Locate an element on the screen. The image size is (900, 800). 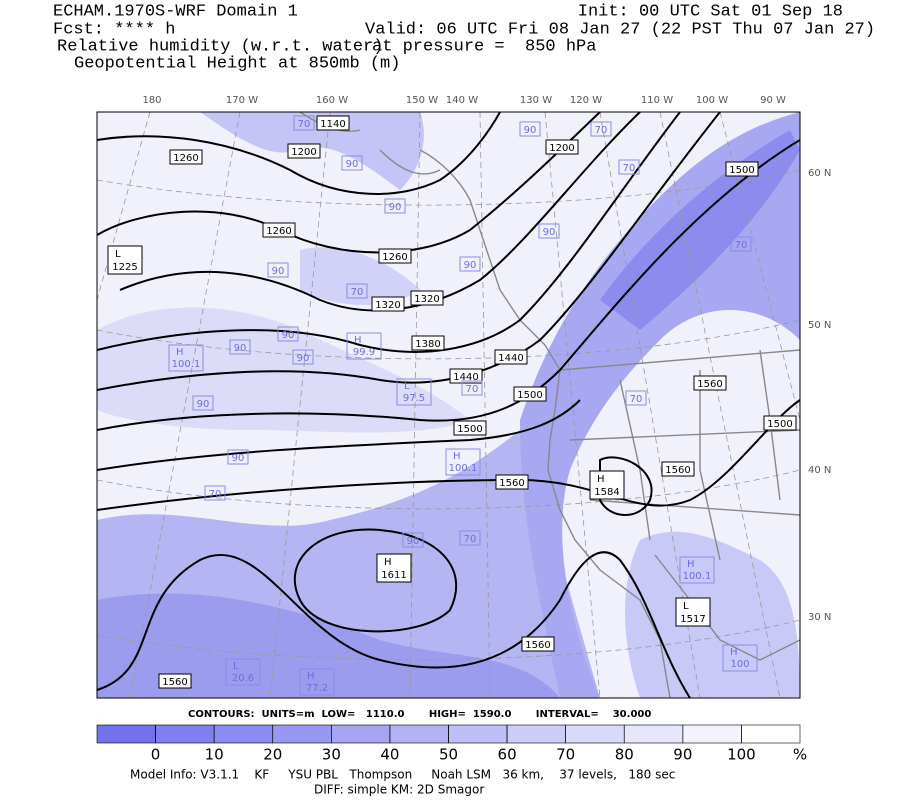
contour-label: 1380 is located at coordinates (427, 344).